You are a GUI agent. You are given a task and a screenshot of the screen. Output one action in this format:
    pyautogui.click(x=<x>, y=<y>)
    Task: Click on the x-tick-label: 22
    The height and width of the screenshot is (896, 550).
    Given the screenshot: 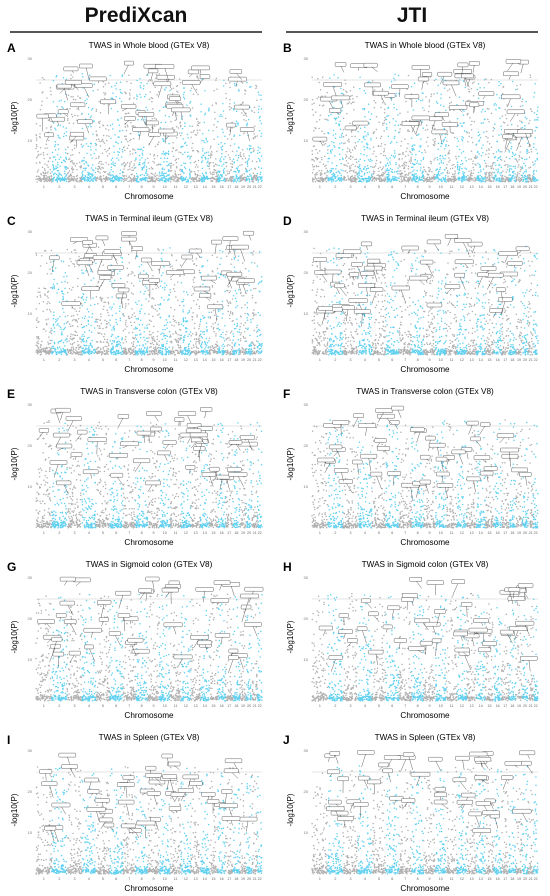 What is the action you would take?
    pyautogui.click(x=260, y=187)
    